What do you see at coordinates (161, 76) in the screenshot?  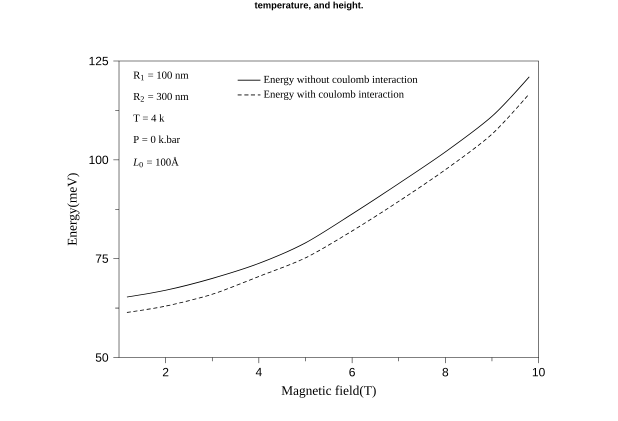 I see `annotation: R$_{1}$ = 100 nm` at bounding box center [161, 76].